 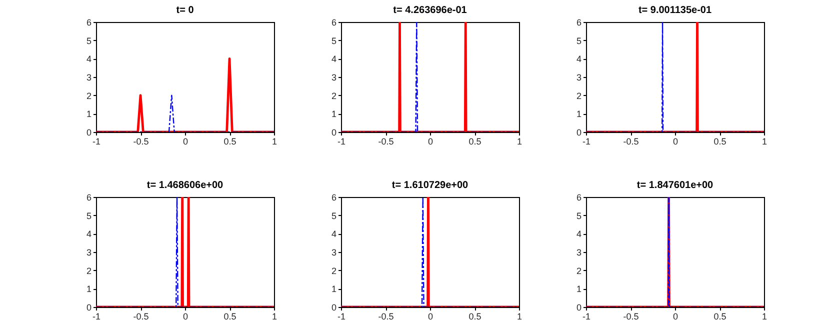 What do you see at coordinates (675, 10) in the screenshot?
I see `chart-title: t= 9.001135e-01` at bounding box center [675, 10].